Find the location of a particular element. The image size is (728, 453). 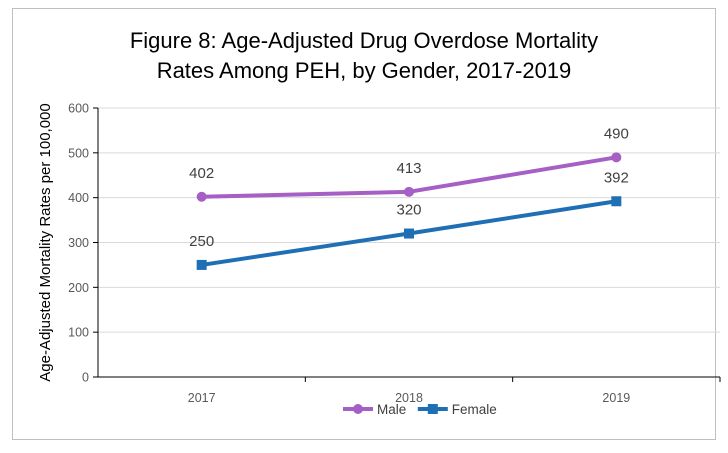

data-label-female: 250 is located at coordinates (201, 241).